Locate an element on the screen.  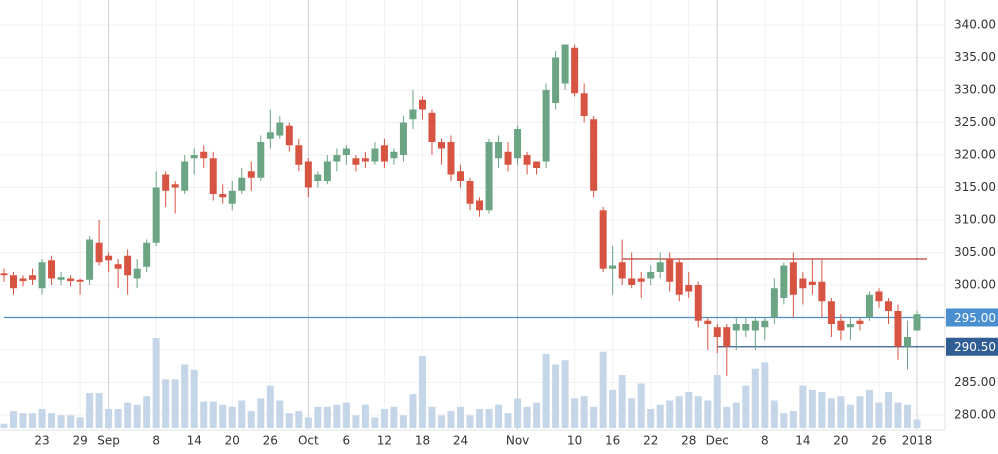
y-tick-label: 325.00 is located at coordinates (975, 122).